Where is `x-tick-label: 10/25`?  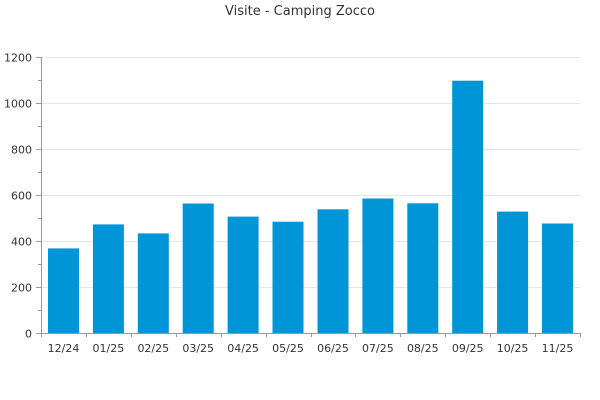 x-tick-label: 10/25 is located at coordinates (513, 348).